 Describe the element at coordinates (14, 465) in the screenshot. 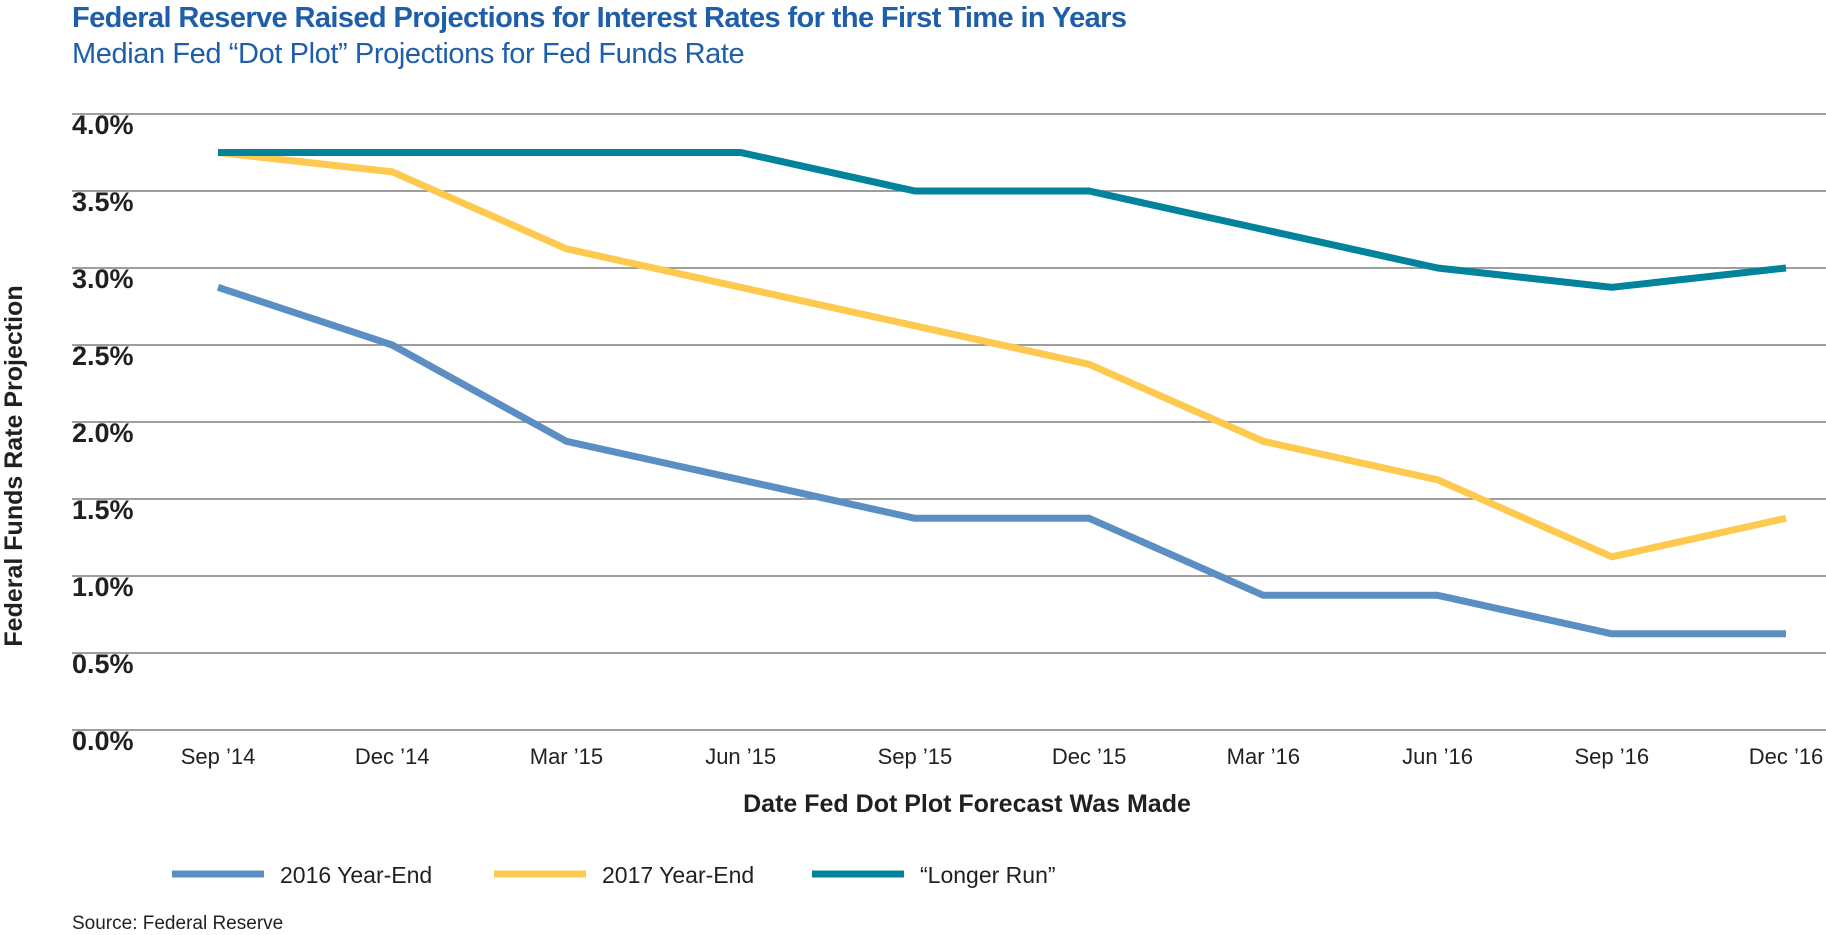

I see `y-axis-label: Federal Funds Rate Projection` at that location.